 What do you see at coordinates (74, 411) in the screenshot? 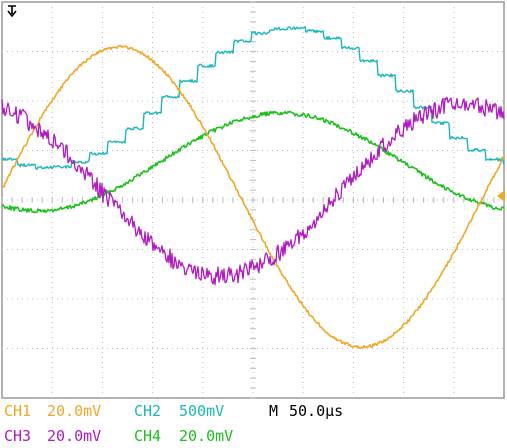
I see `ch1-scale: 20.0mV` at bounding box center [74, 411].